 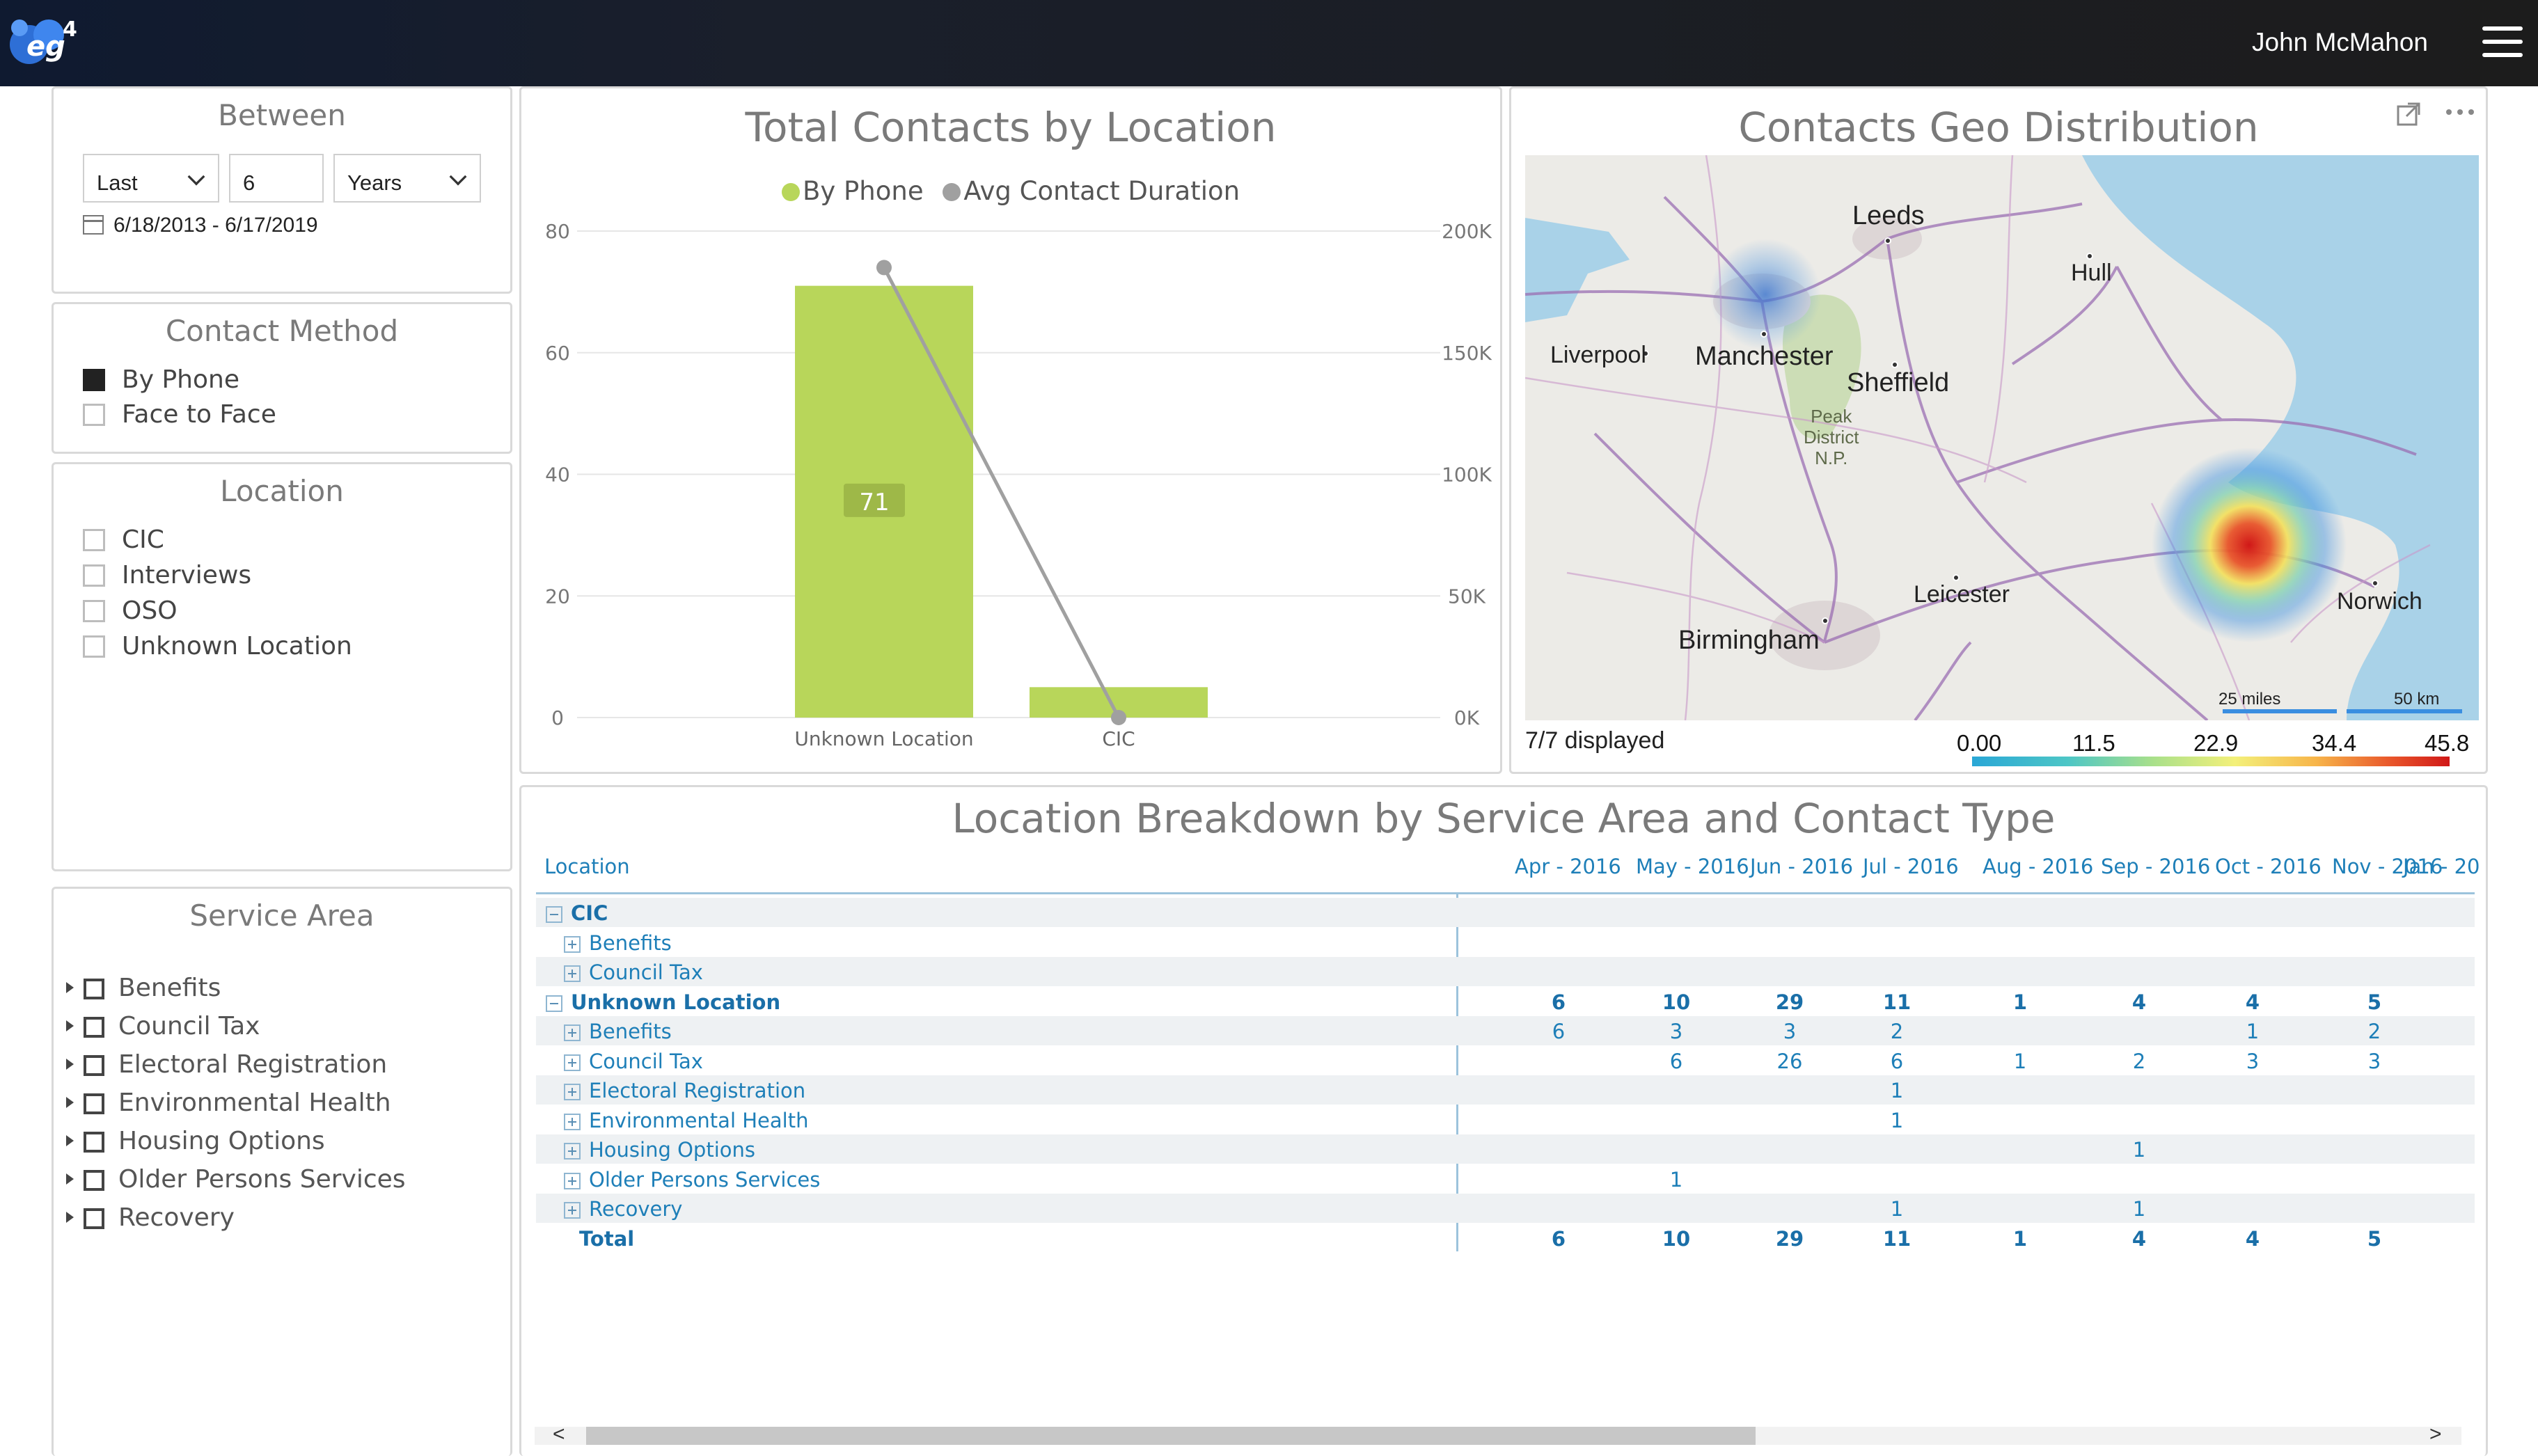 I want to click on horizontal-scrollbar, so click(x=1498, y=1436).